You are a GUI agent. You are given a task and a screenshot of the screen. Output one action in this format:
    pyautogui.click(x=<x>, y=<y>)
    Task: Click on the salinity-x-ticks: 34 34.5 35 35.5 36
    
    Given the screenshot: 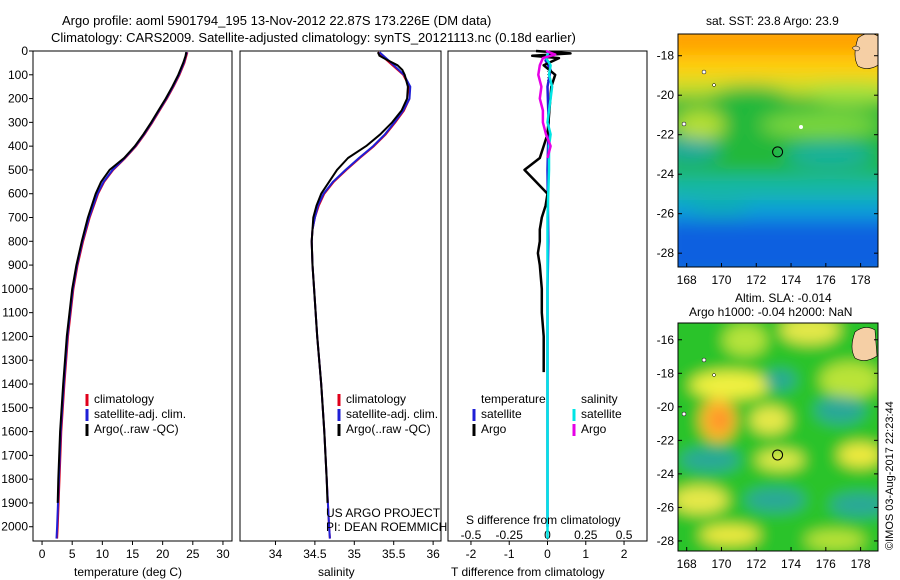 What is the action you would take?
    pyautogui.click(x=354, y=551)
    